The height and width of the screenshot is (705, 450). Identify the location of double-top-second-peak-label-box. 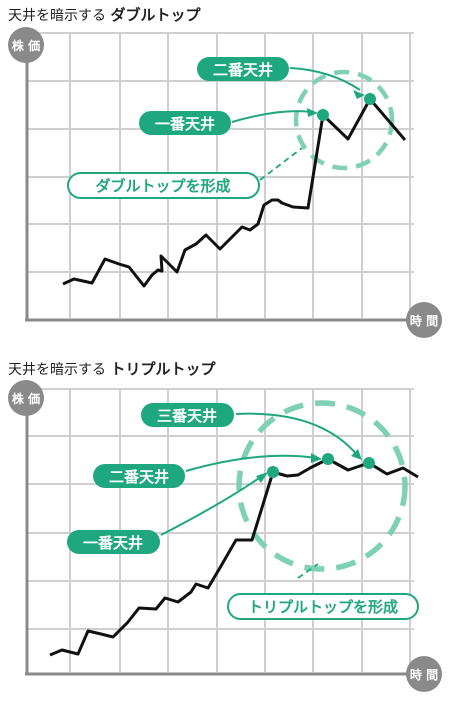
(243, 69).